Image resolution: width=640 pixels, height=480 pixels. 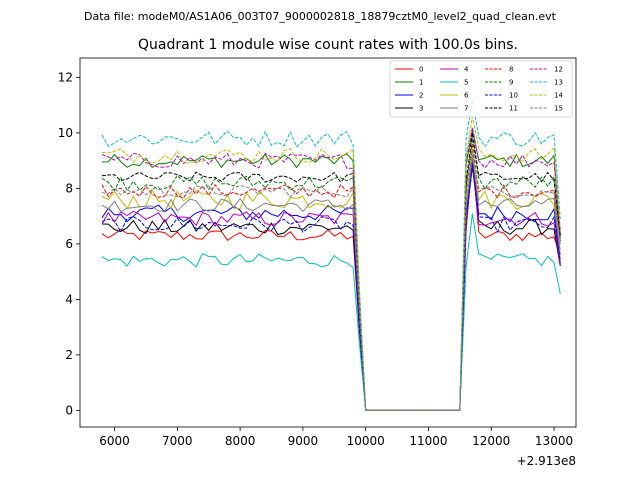 What do you see at coordinates (177, 441) in the screenshot?
I see `x-tick-label: 7000` at bounding box center [177, 441].